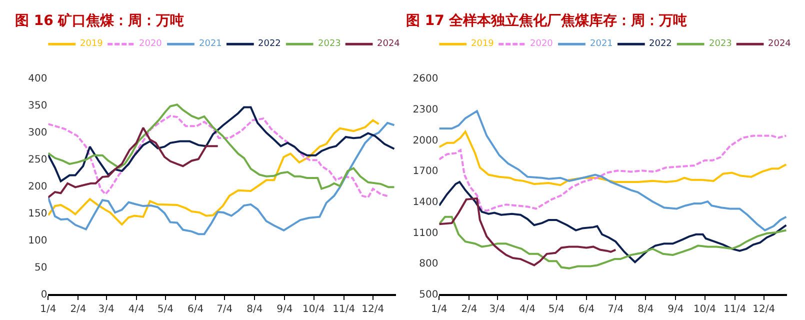  What do you see at coordinates (425, 110) in the screenshot?
I see `y-tick-label: 2300` at bounding box center [425, 110].